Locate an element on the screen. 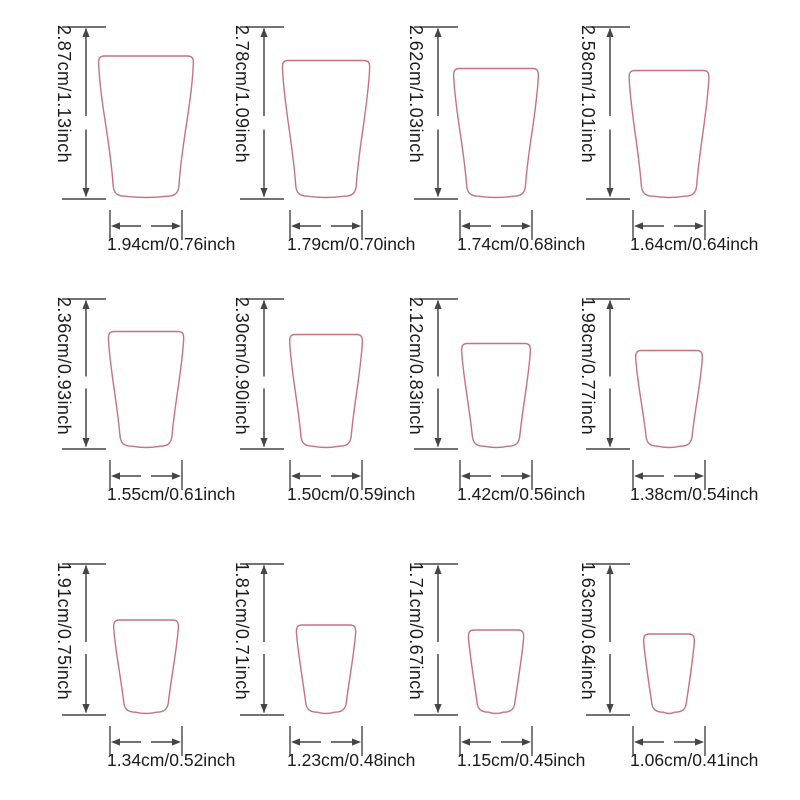 Image resolution: width=800 pixels, height=800 pixels. nail-size-cell: 1.71cm/0.67inch 1.15cm/0.45inch is located at coordinates (500, 665).